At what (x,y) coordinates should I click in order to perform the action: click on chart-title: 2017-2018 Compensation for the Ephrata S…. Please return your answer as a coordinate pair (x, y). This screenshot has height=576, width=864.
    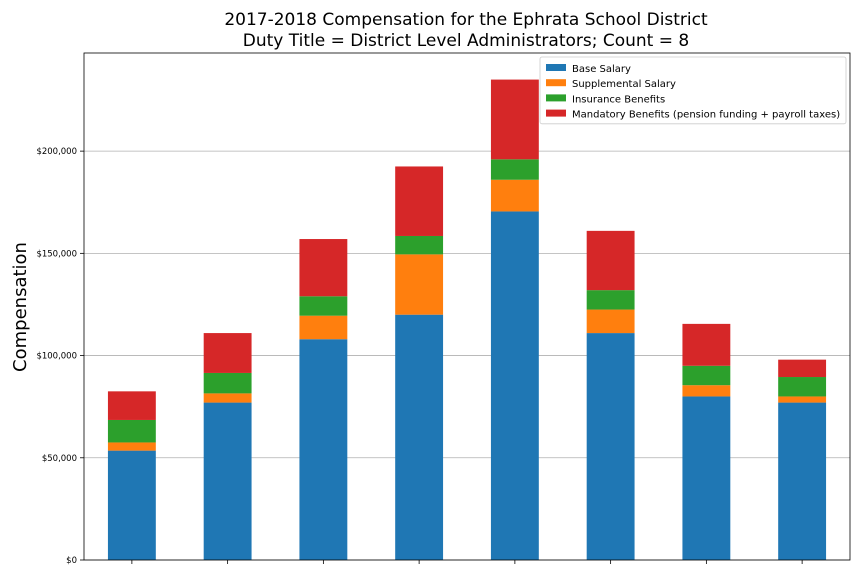
    Looking at the image, I should click on (466, 20).